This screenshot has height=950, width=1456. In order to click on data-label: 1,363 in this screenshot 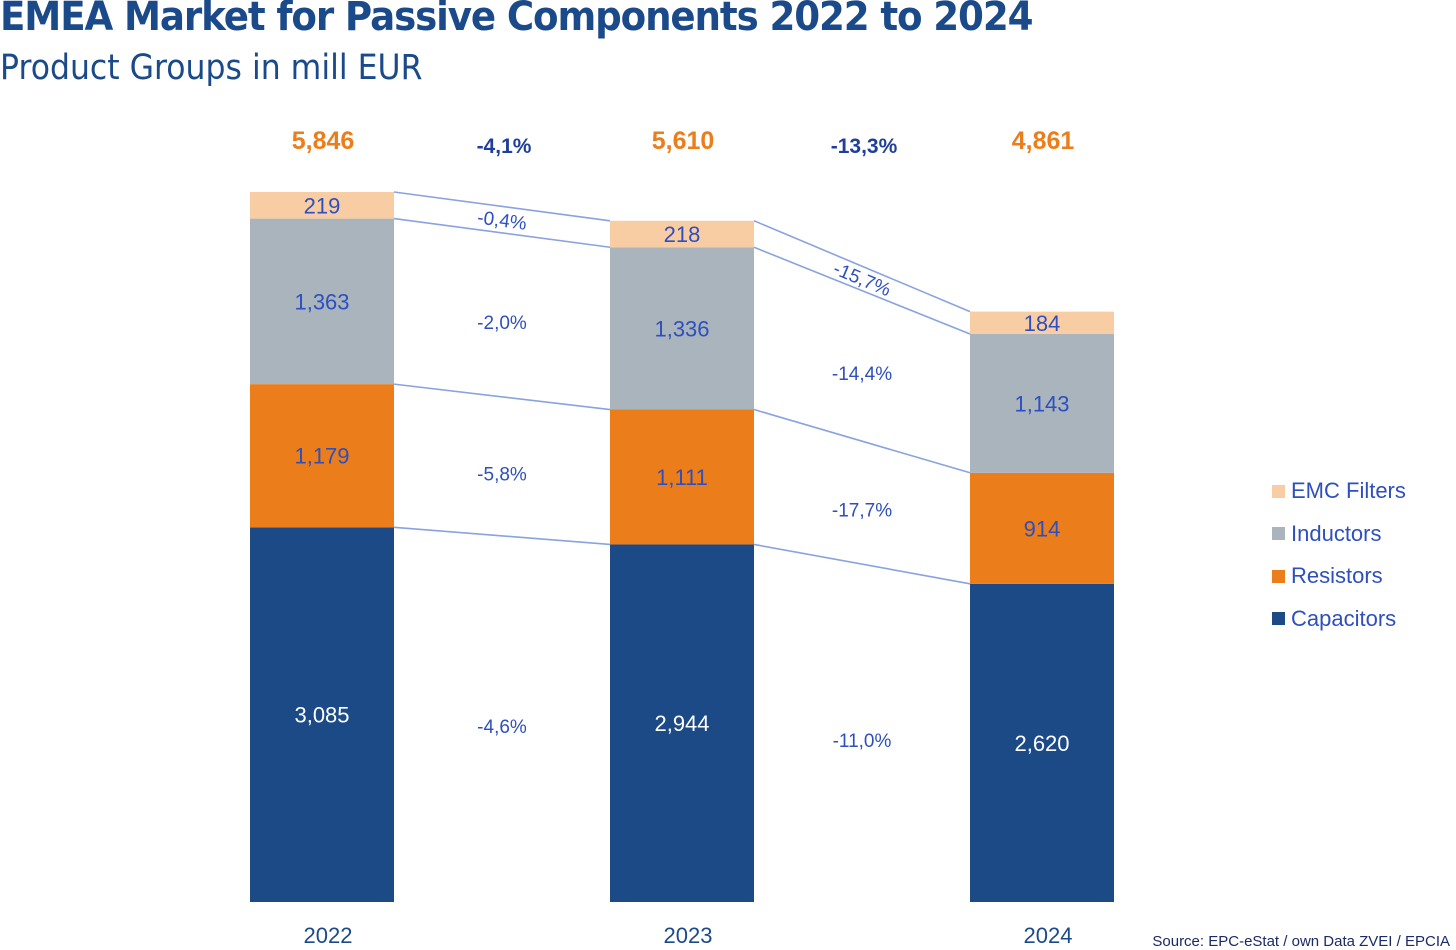, I will do `click(321, 301)`.